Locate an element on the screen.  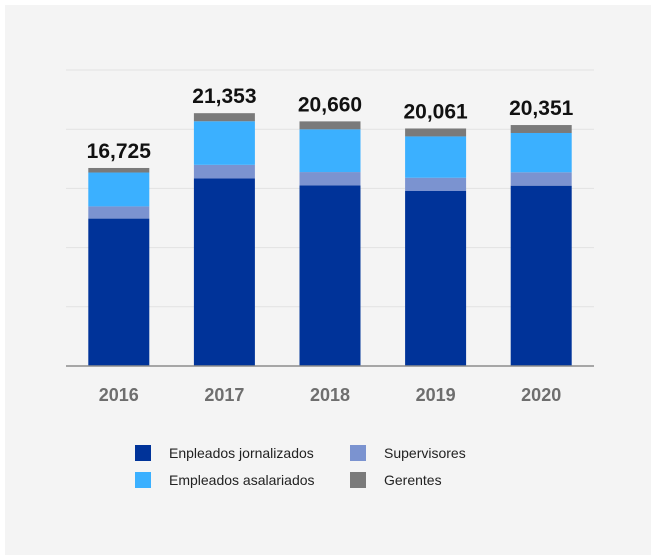
legend-swatch-jornalizados is located at coordinates (143, 453).